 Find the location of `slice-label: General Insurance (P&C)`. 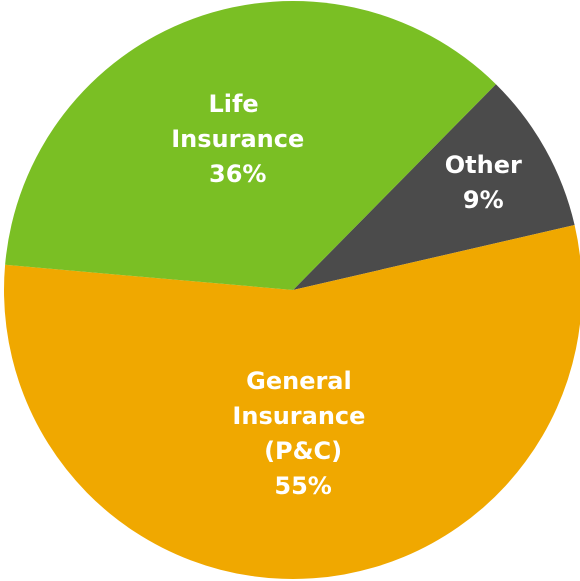

slice-label: General Insurance (P&C) is located at coordinates (302, 416).